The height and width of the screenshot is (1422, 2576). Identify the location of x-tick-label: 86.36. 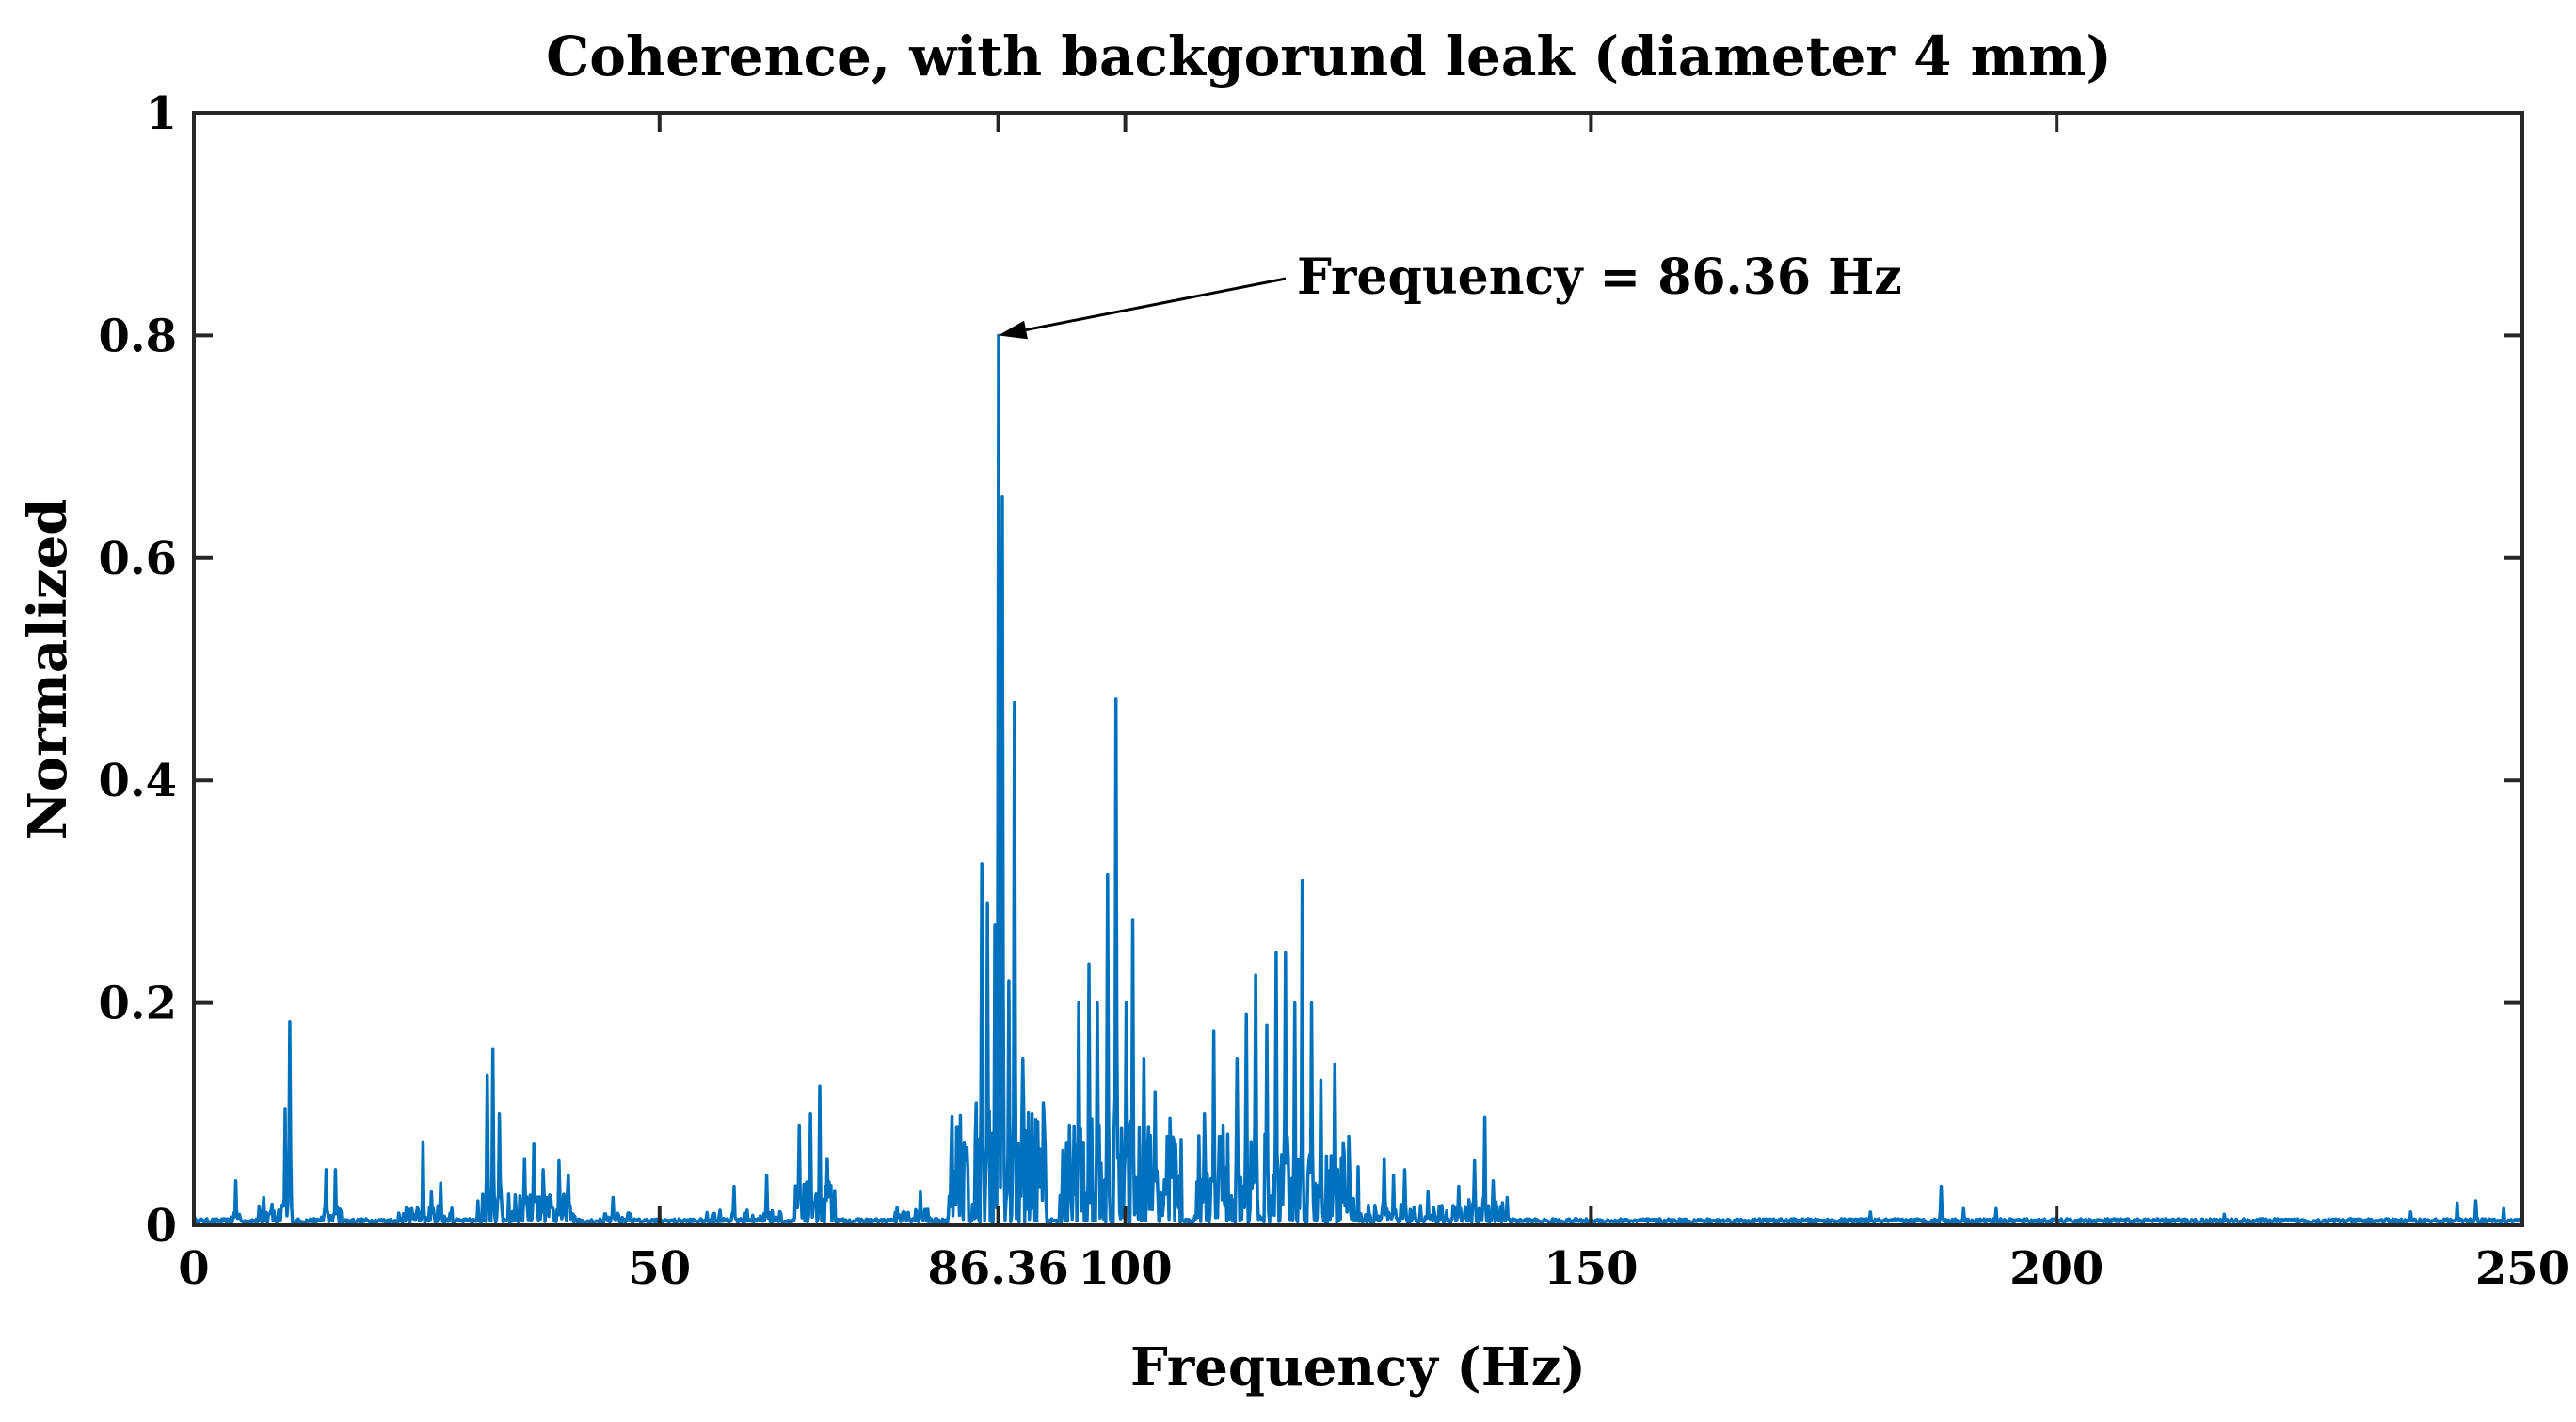
(997, 1269).